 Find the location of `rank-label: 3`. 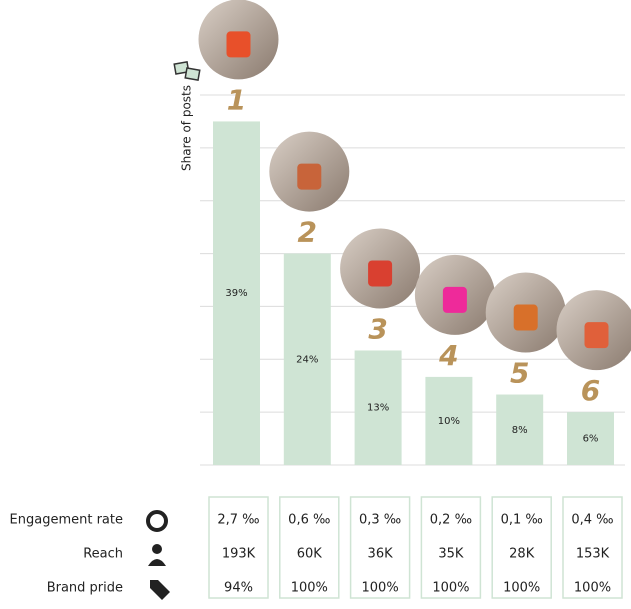

rank-label: 3 is located at coordinates (377, 328).